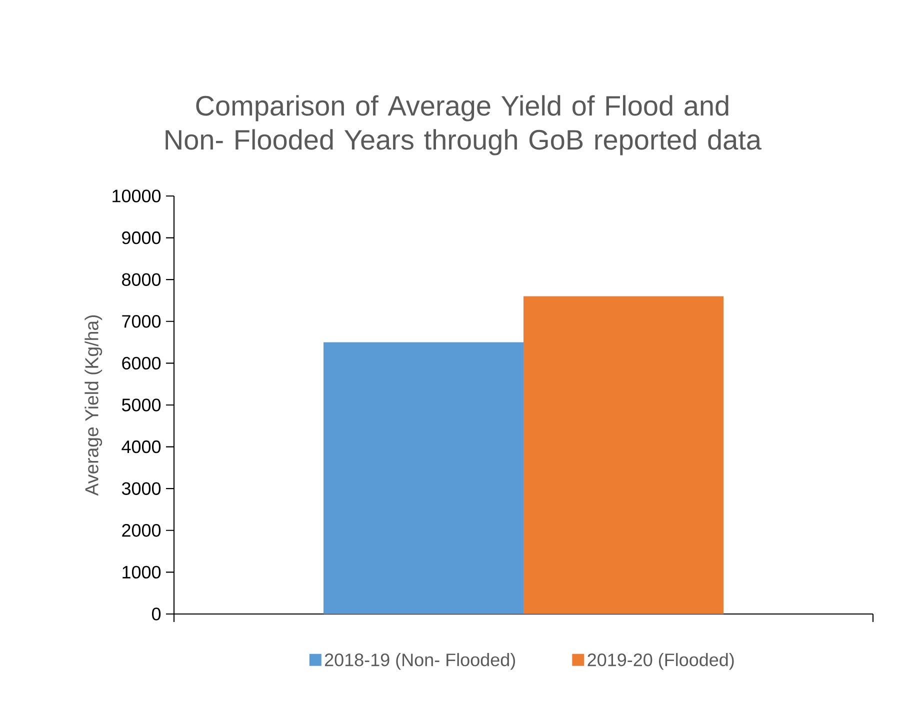  Describe the element at coordinates (141, 572) in the screenshot. I see `y-tick-label: 1000` at that location.